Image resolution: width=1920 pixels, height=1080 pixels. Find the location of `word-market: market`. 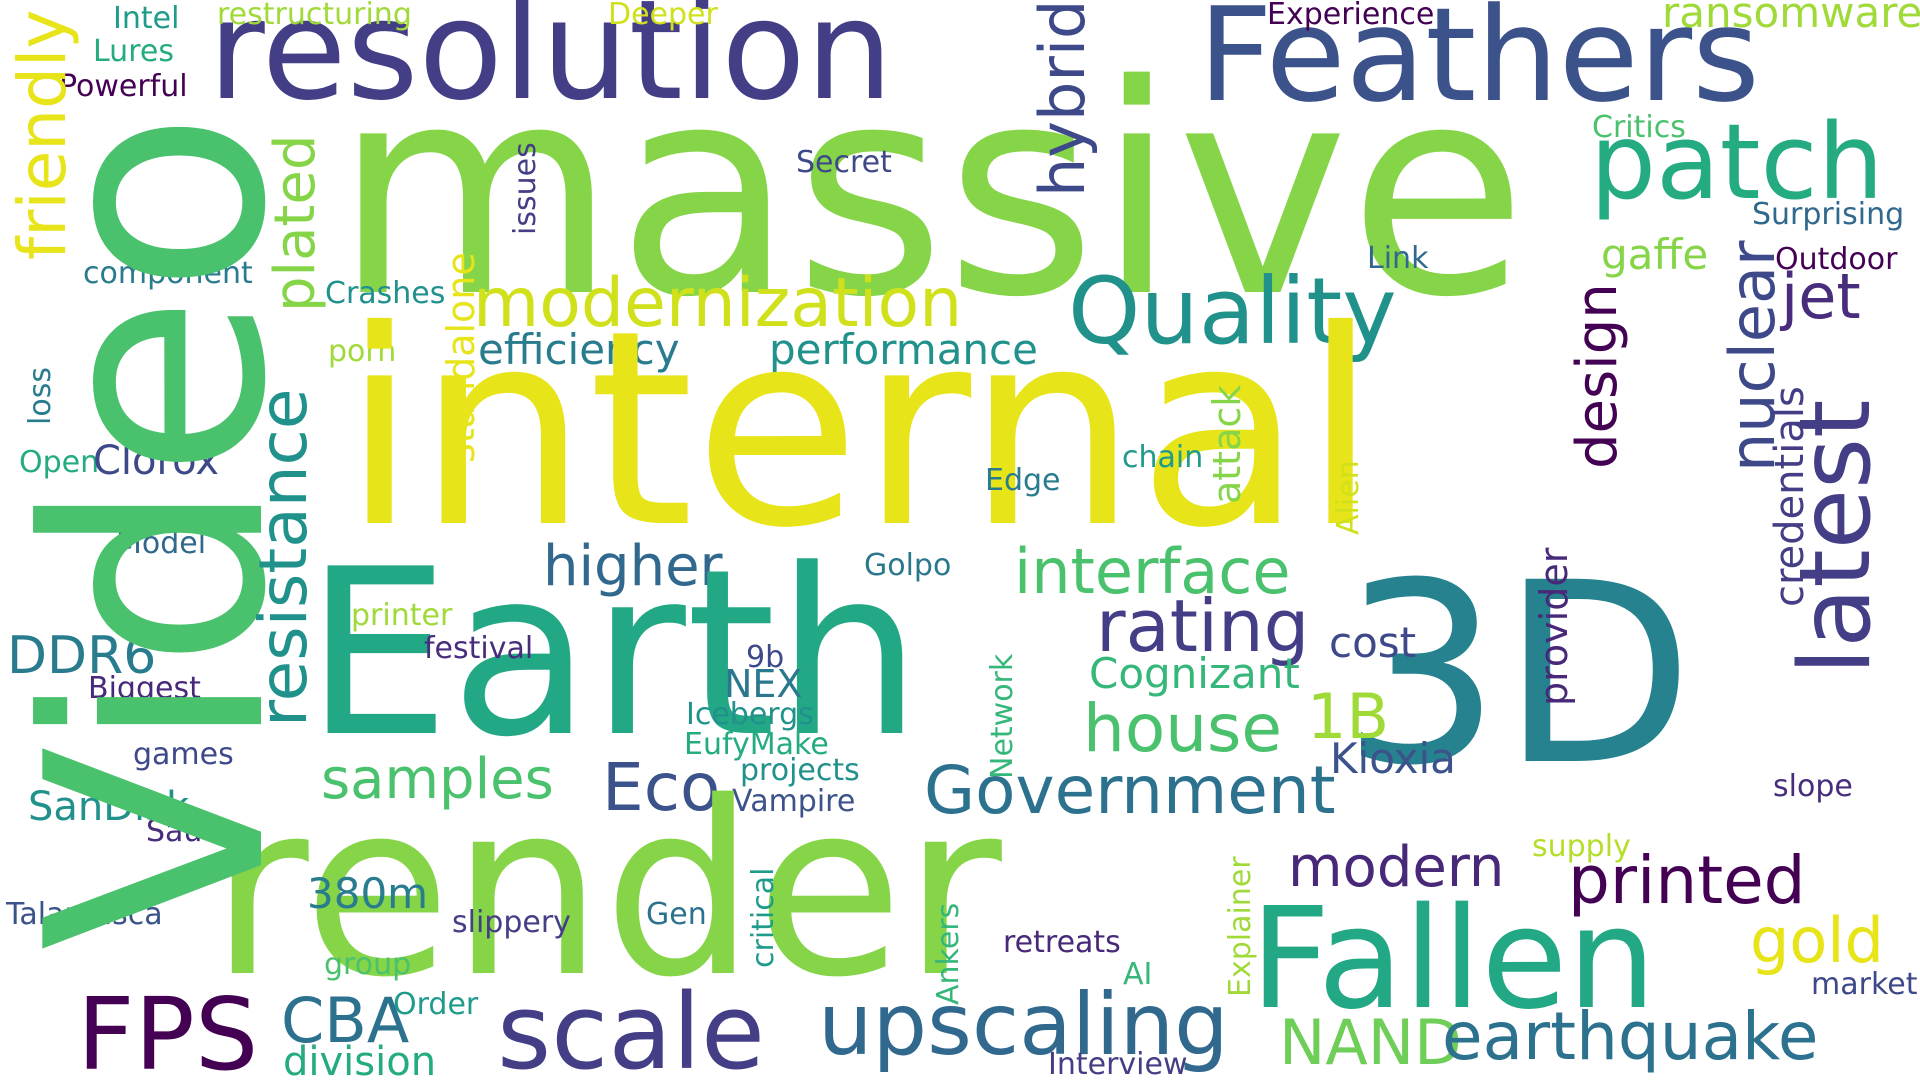

word-market: market is located at coordinates (1864, 984).